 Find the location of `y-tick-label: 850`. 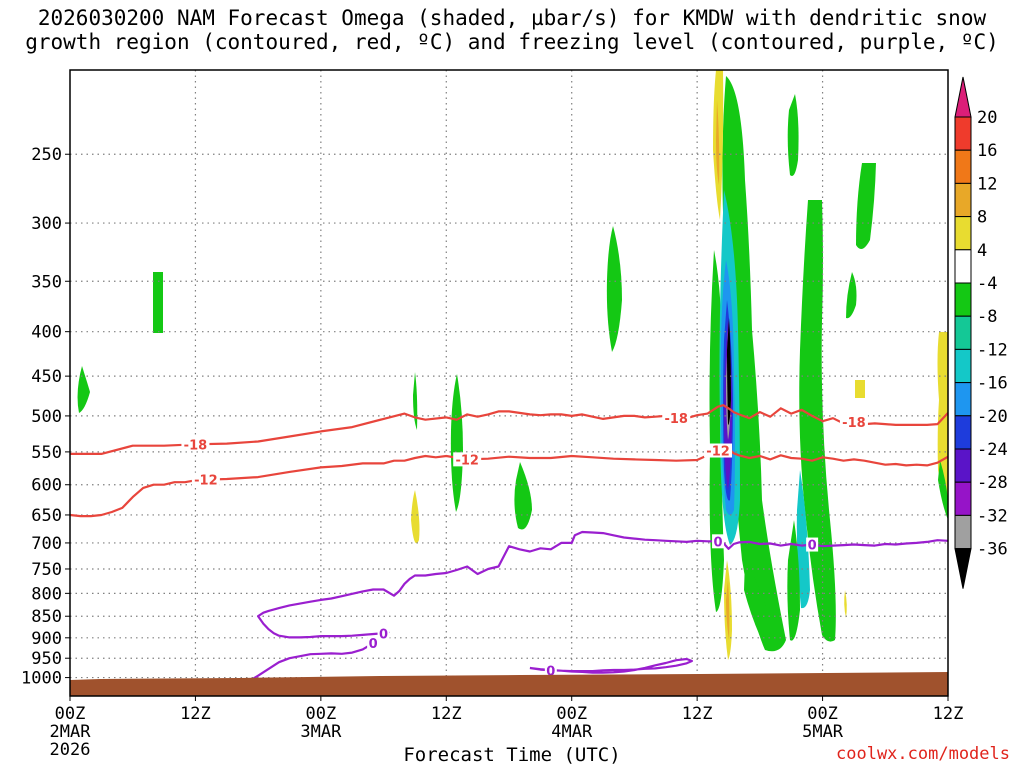

y-tick-label: 850 is located at coordinates (46, 617).